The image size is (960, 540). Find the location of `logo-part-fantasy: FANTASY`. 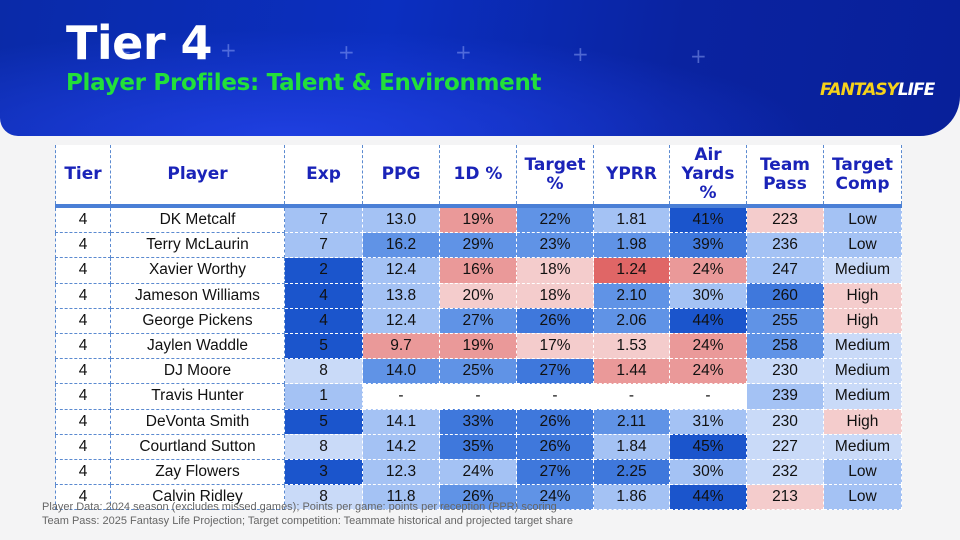

logo-part-fantasy: FANTASY is located at coordinates (859, 90).